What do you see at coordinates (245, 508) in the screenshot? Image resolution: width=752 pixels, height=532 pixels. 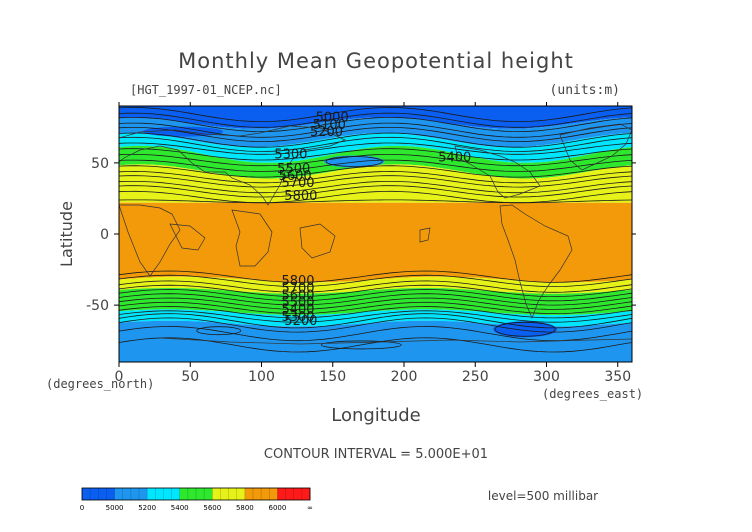 I see `colorbar-tick-label: 5800` at bounding box center [245, 508].